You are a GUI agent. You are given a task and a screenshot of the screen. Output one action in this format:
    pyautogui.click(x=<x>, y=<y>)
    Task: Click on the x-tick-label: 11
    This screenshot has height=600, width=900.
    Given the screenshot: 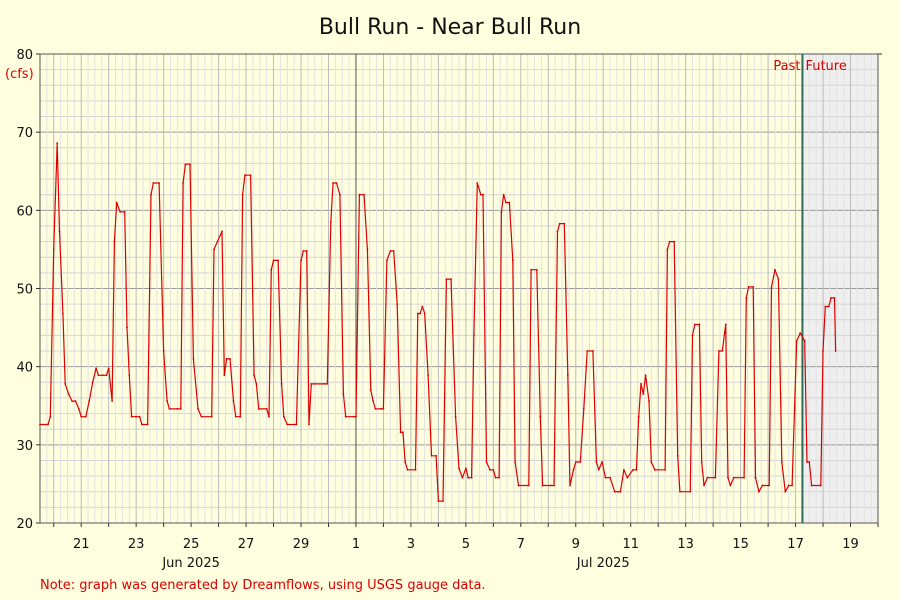 What is the action you would take?
    pyautogui.click(x=630, y=544)
    